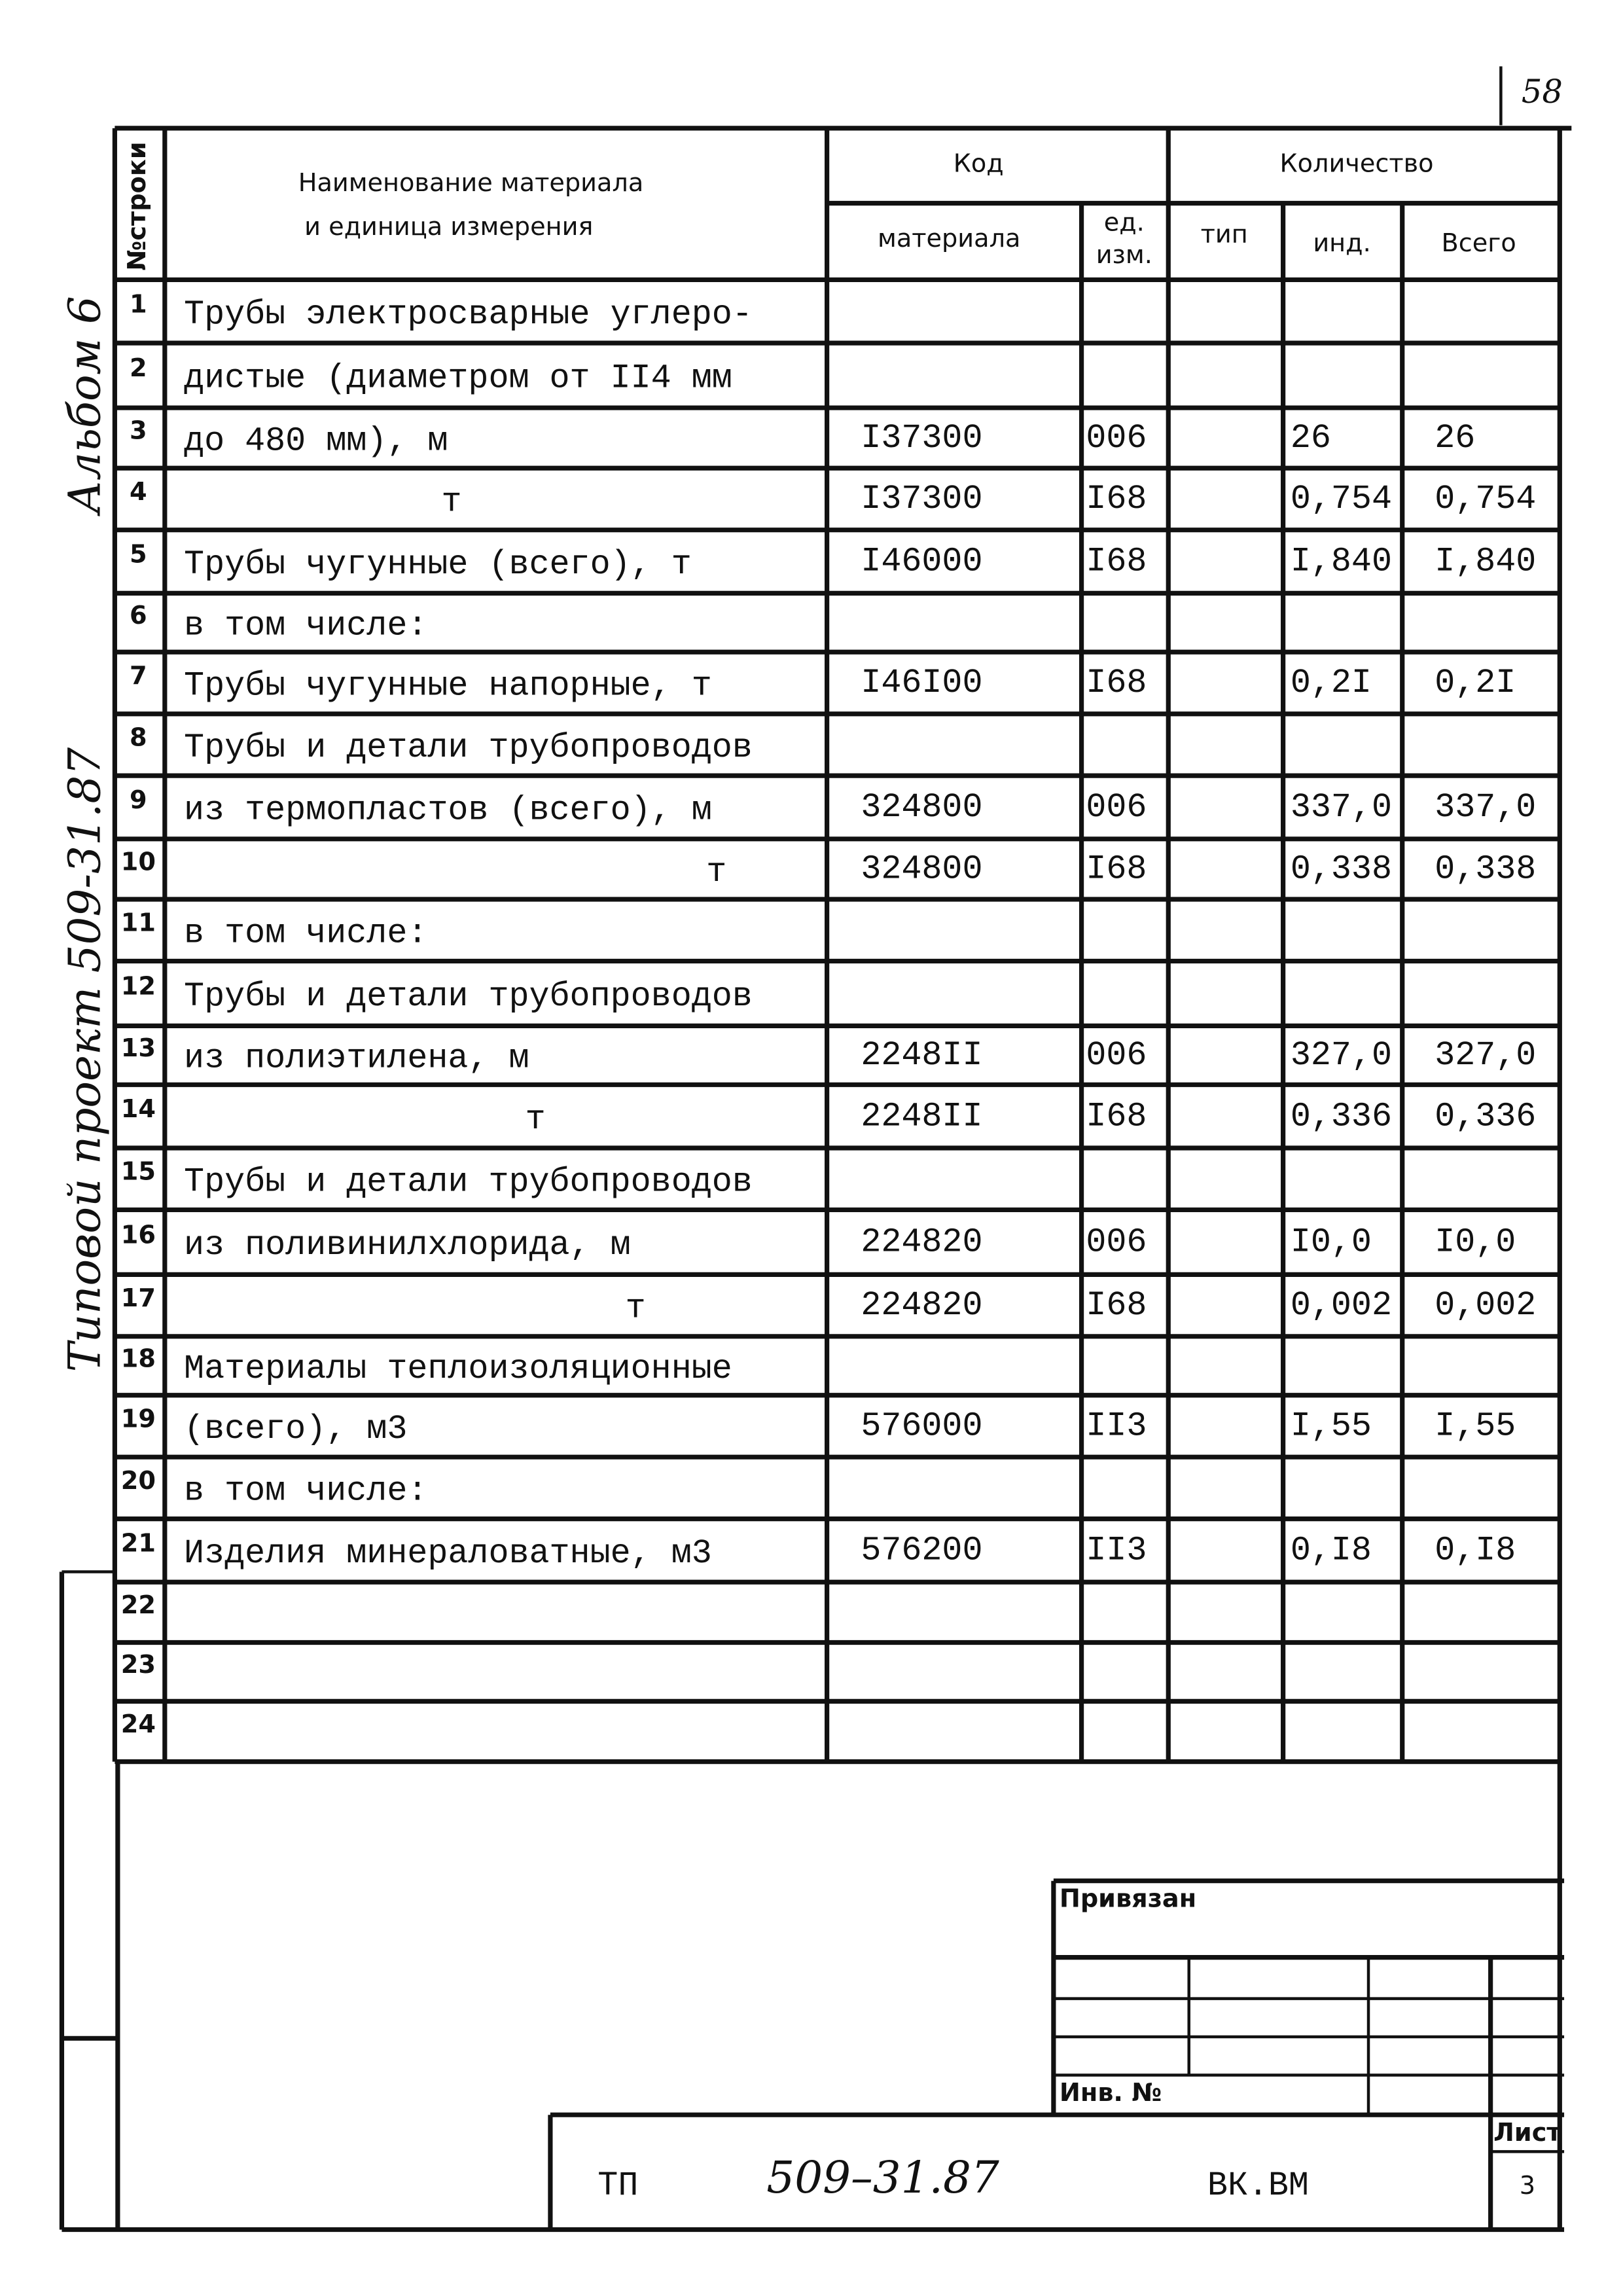  What do you see at coordinates (468, 314) in the screenshot?
I see `cell-name: Трубы электросварные углеро-` at bounding box center [468, 314].